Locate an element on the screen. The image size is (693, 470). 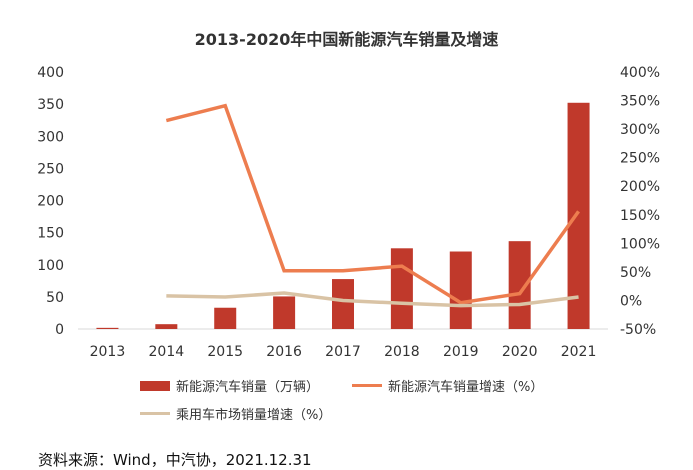
legend-item-nev-growth: 新能源汽车销量增速（%） is located at coordinates (447, 385).